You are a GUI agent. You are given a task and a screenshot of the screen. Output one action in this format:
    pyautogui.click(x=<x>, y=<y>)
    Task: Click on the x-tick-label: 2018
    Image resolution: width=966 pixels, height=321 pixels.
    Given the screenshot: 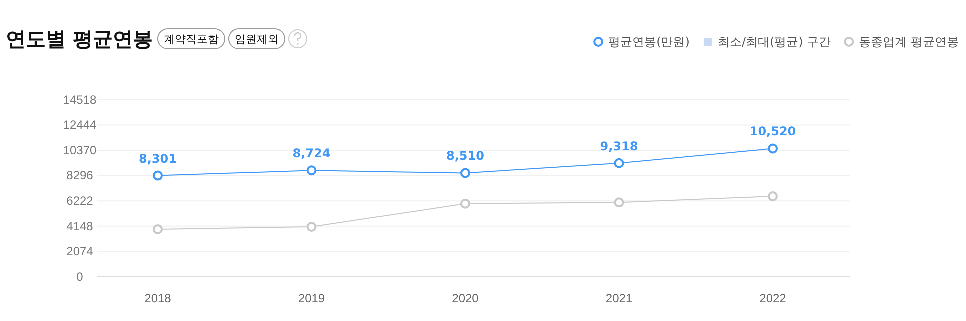 What is the action you would take?
    pyautogui.click(x=158, y=299)
    